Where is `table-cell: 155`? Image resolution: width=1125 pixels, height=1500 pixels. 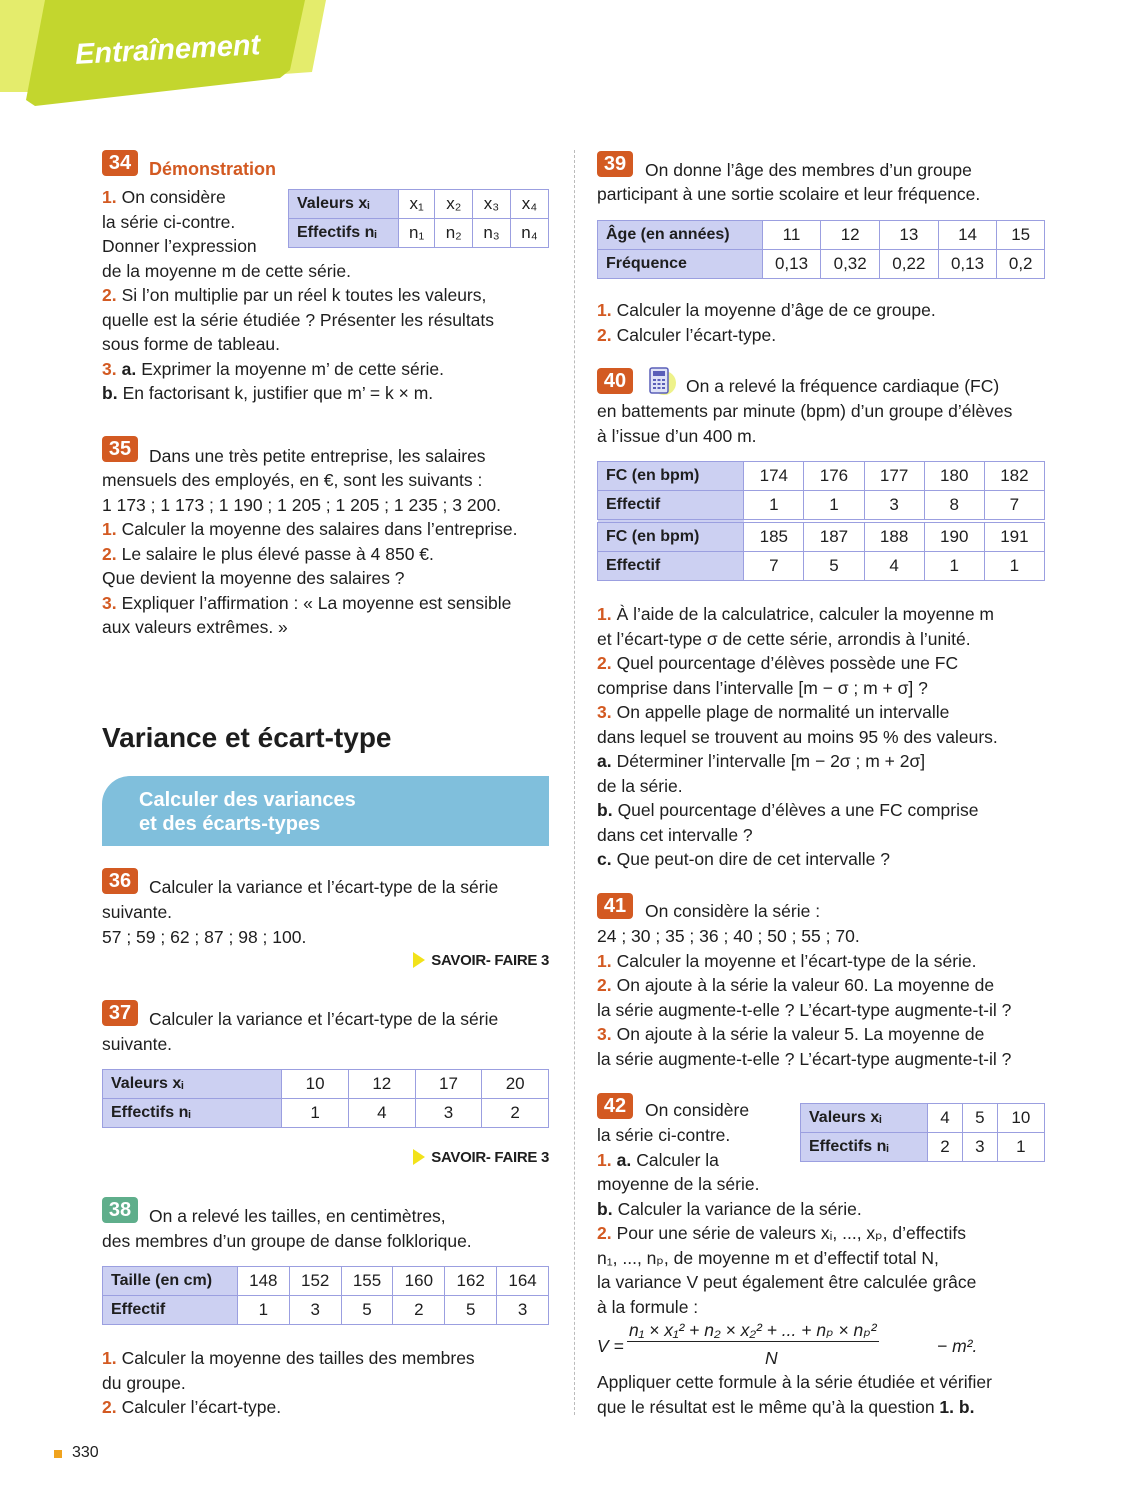 table-cell: 155 is located at coordinates (367, 1281).